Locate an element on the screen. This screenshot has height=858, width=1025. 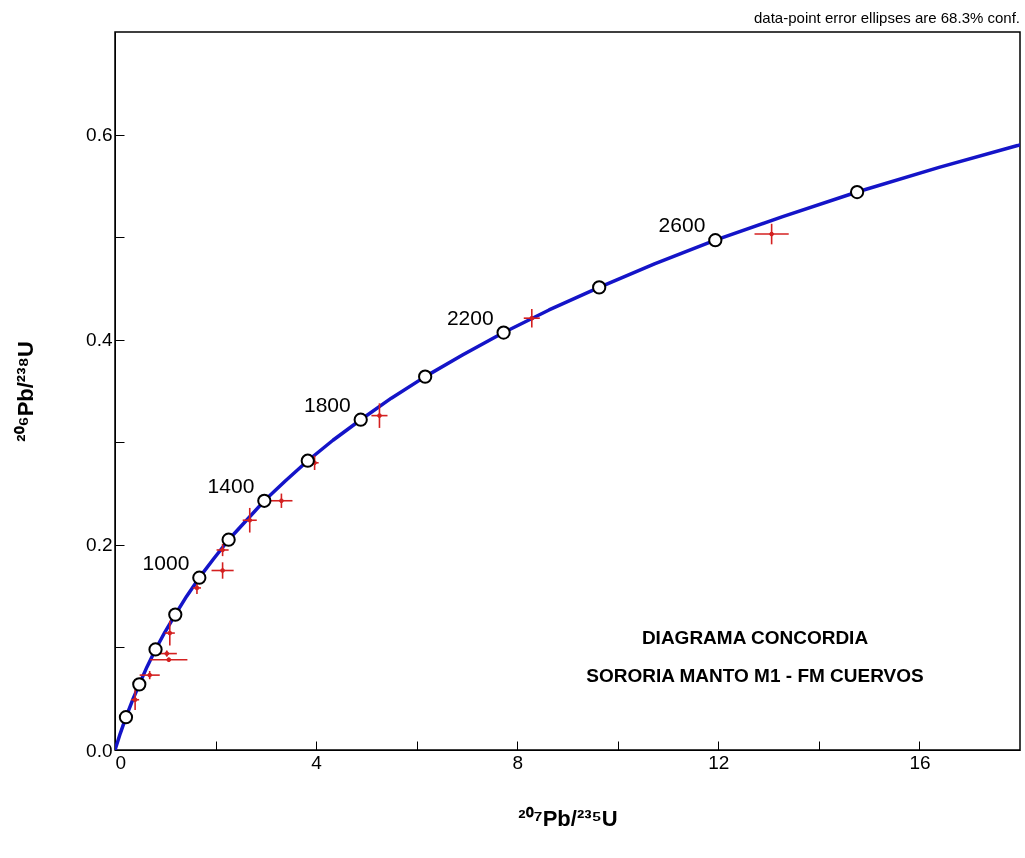
y-axis-title: ²⁰⁶Pb/²³⁸U is located at coordinates (25, 391).